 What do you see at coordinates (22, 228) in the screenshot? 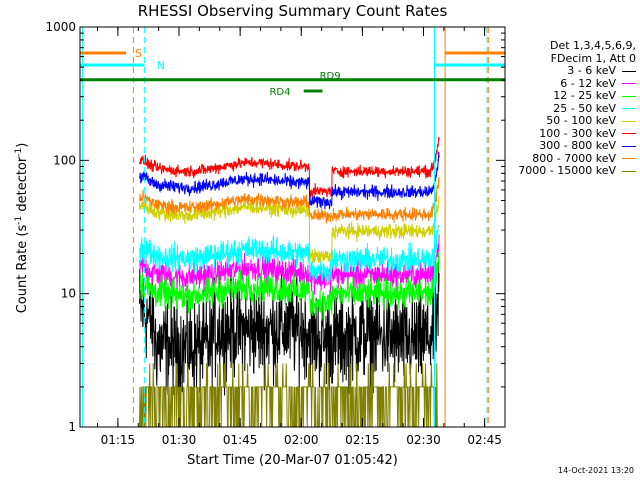
I see `y-axis-label: Count Rate (s-1 detector-1)` at bounding box center [22, 228].